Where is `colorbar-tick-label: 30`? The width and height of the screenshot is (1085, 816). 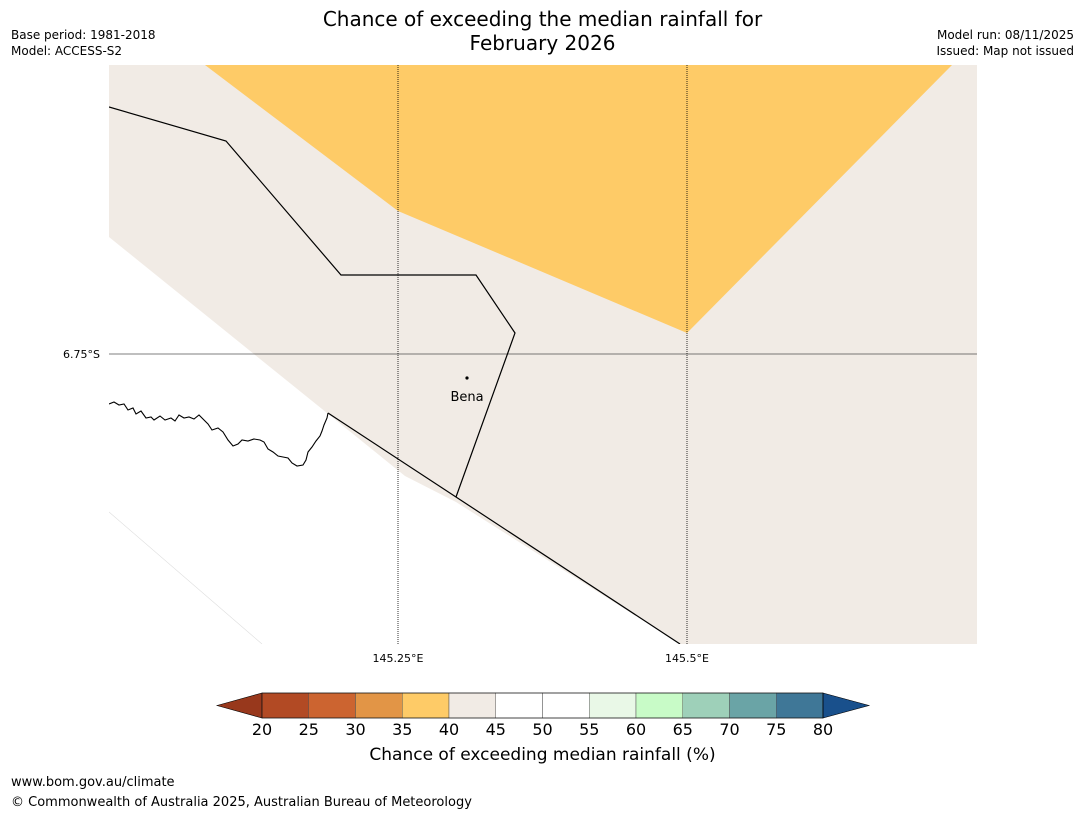
colorbar-tick-label: 30 is located at coordinates (355, 729).